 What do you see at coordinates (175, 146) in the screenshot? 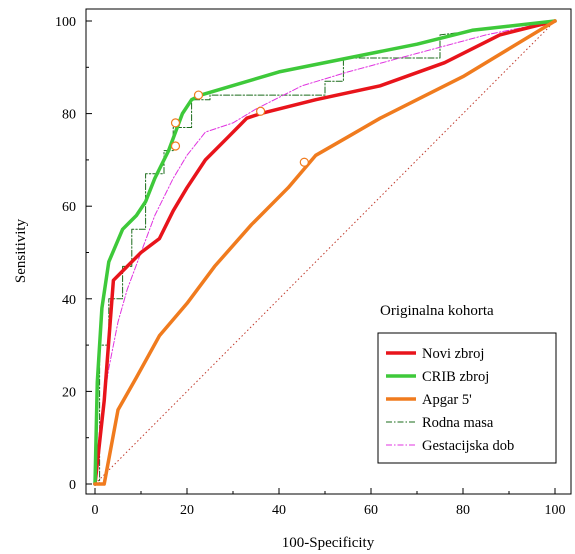
I see `cutoff-marker-gestacijska-dob` at bounding box center [175, 146].